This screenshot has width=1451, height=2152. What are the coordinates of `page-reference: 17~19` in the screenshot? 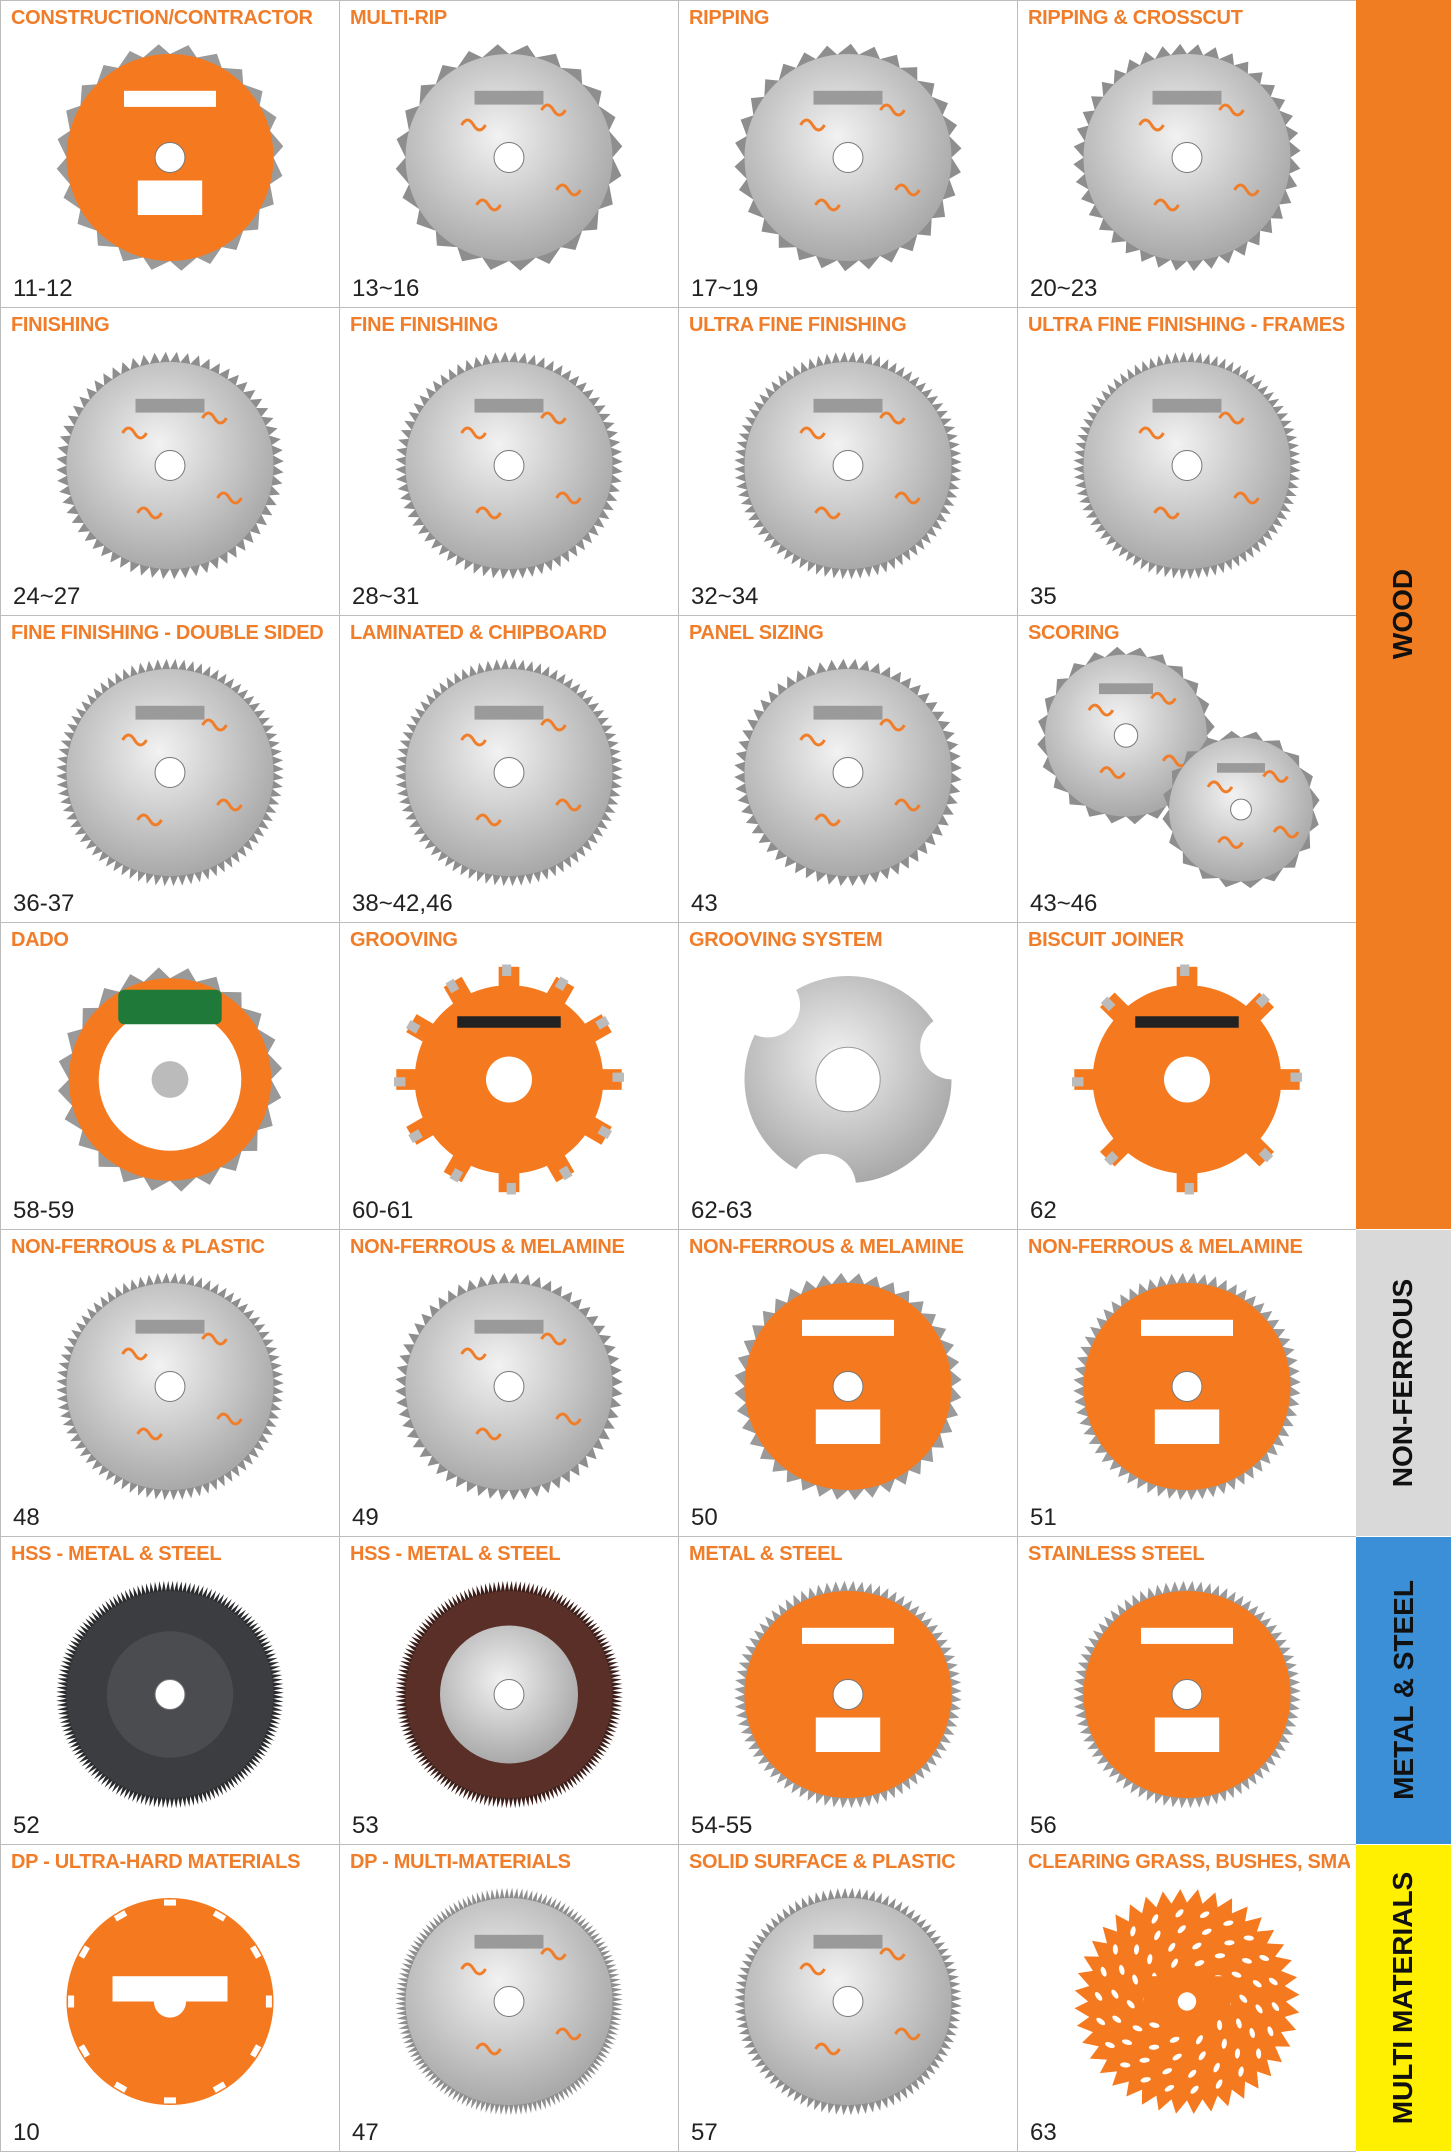 It's located at (725, 289).